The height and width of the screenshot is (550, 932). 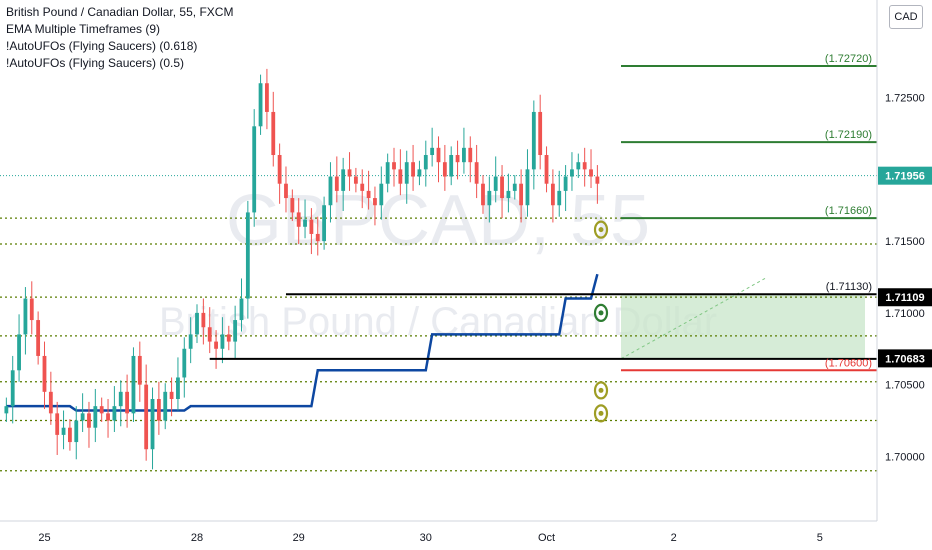 I want to click on target-zone, so click(x=743, y=326).